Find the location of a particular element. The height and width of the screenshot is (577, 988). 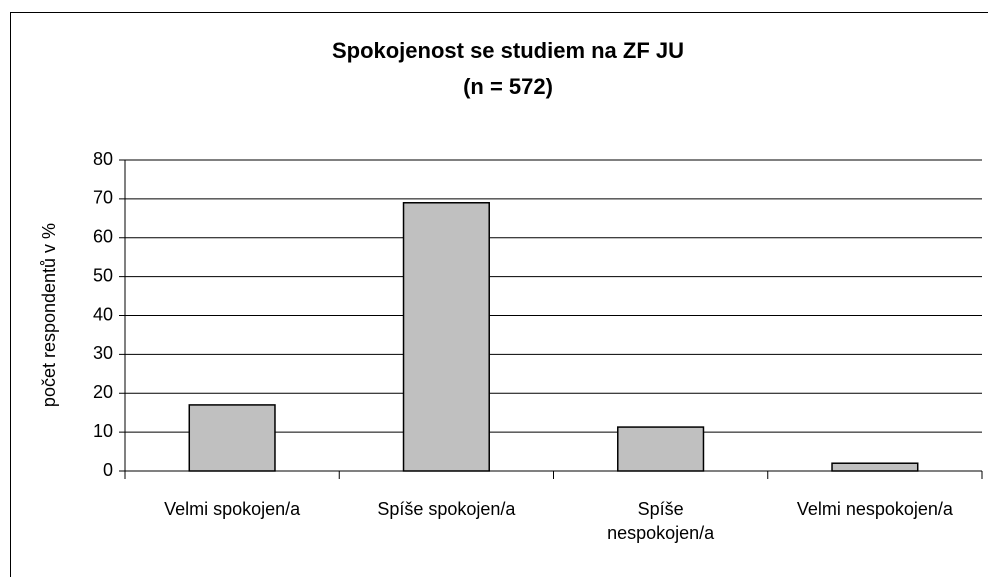

y-tick-label: 30 is located at coordinates (103, 353).